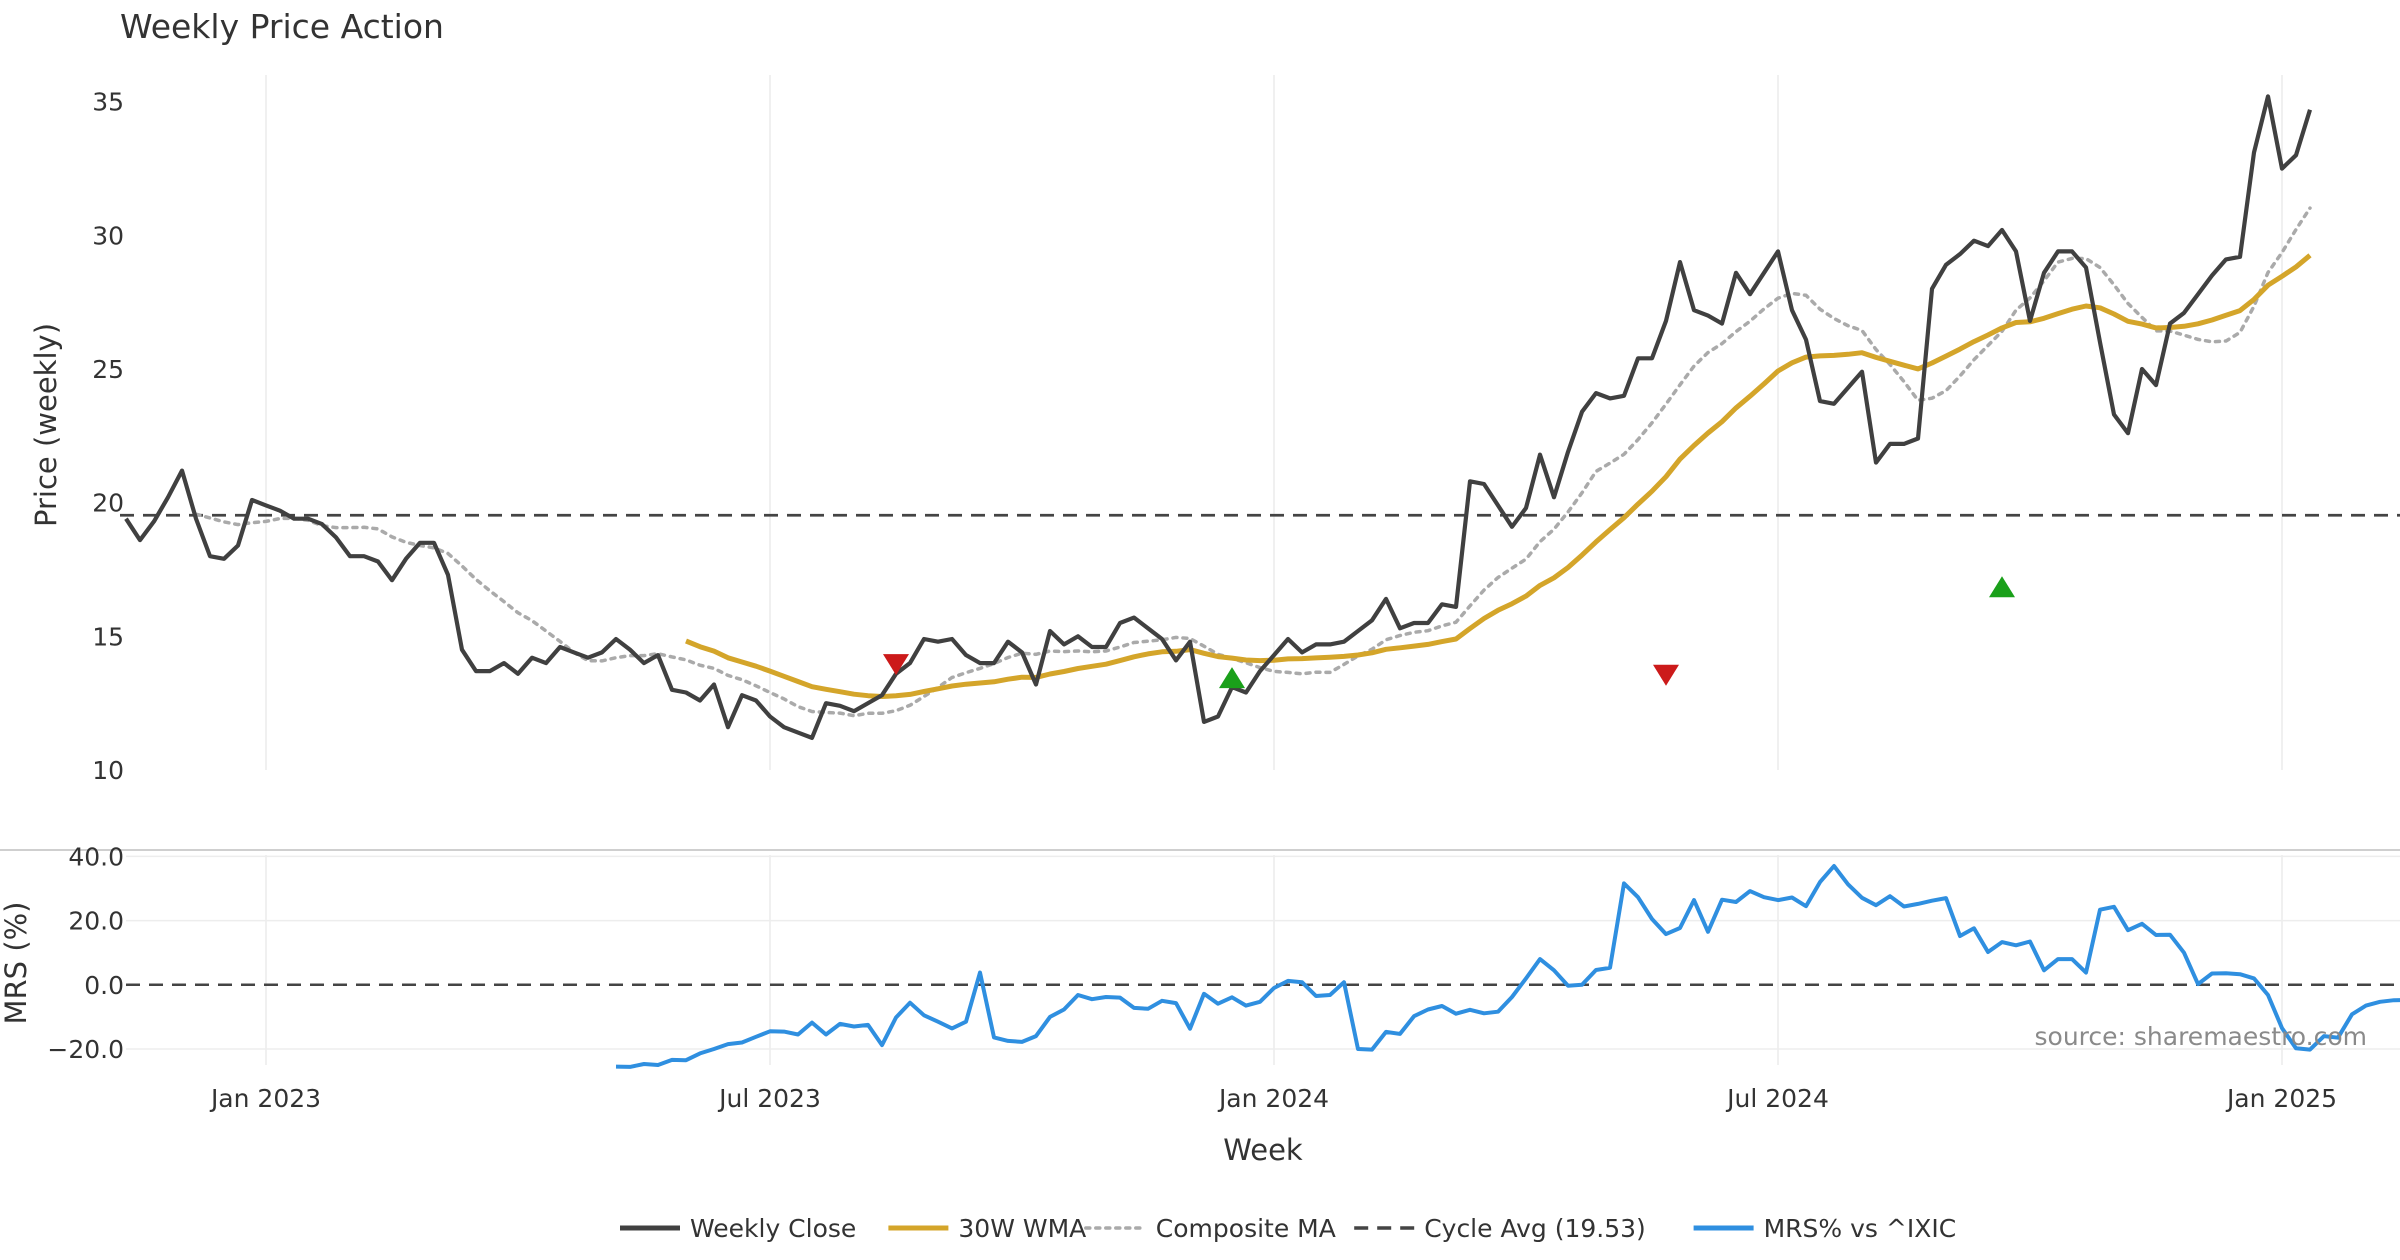 The height and width of the screenshot is (1260, 2400). What do you see at coordinates (96, 921) in the screenshot?
I see `mrs-y-tick-label: 20.0` at bounding box center [96, 921].